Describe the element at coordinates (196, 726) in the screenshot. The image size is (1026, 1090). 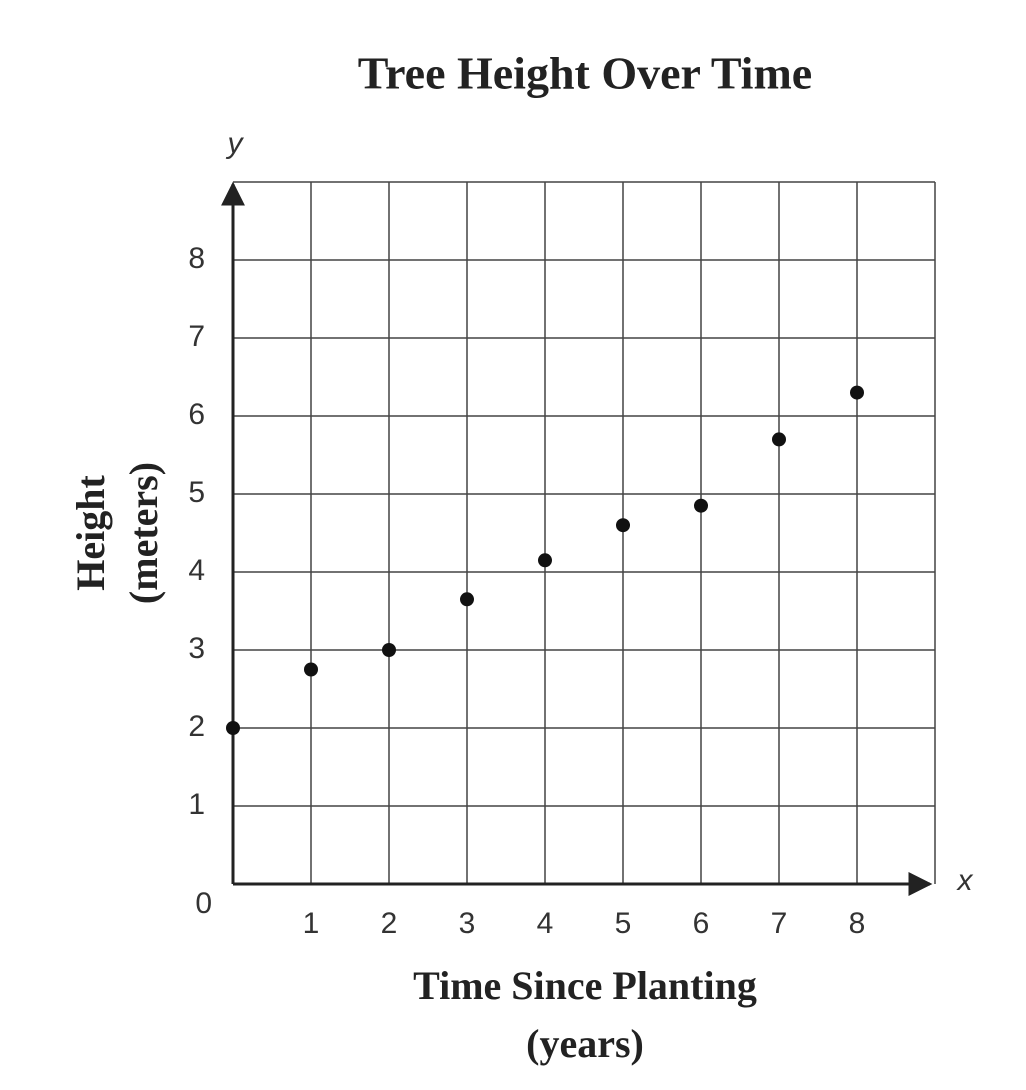
I see `y-tick-label: 2` at that location.